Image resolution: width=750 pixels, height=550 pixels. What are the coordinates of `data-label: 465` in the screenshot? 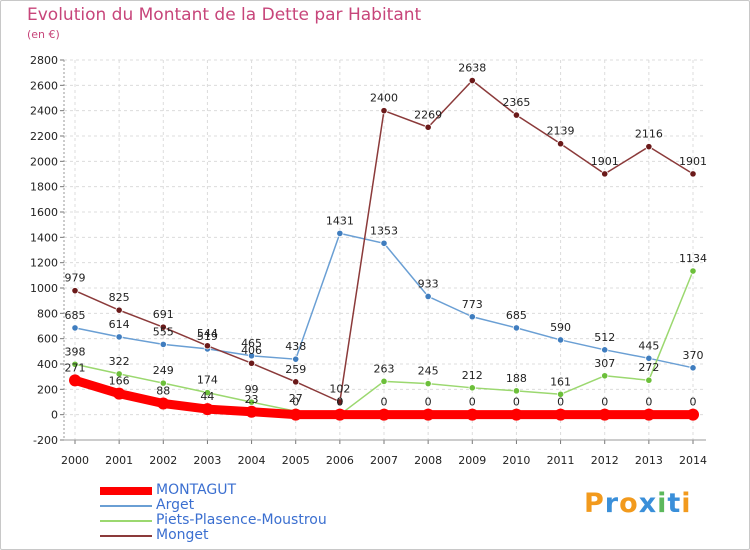 It's located at (251, 343).